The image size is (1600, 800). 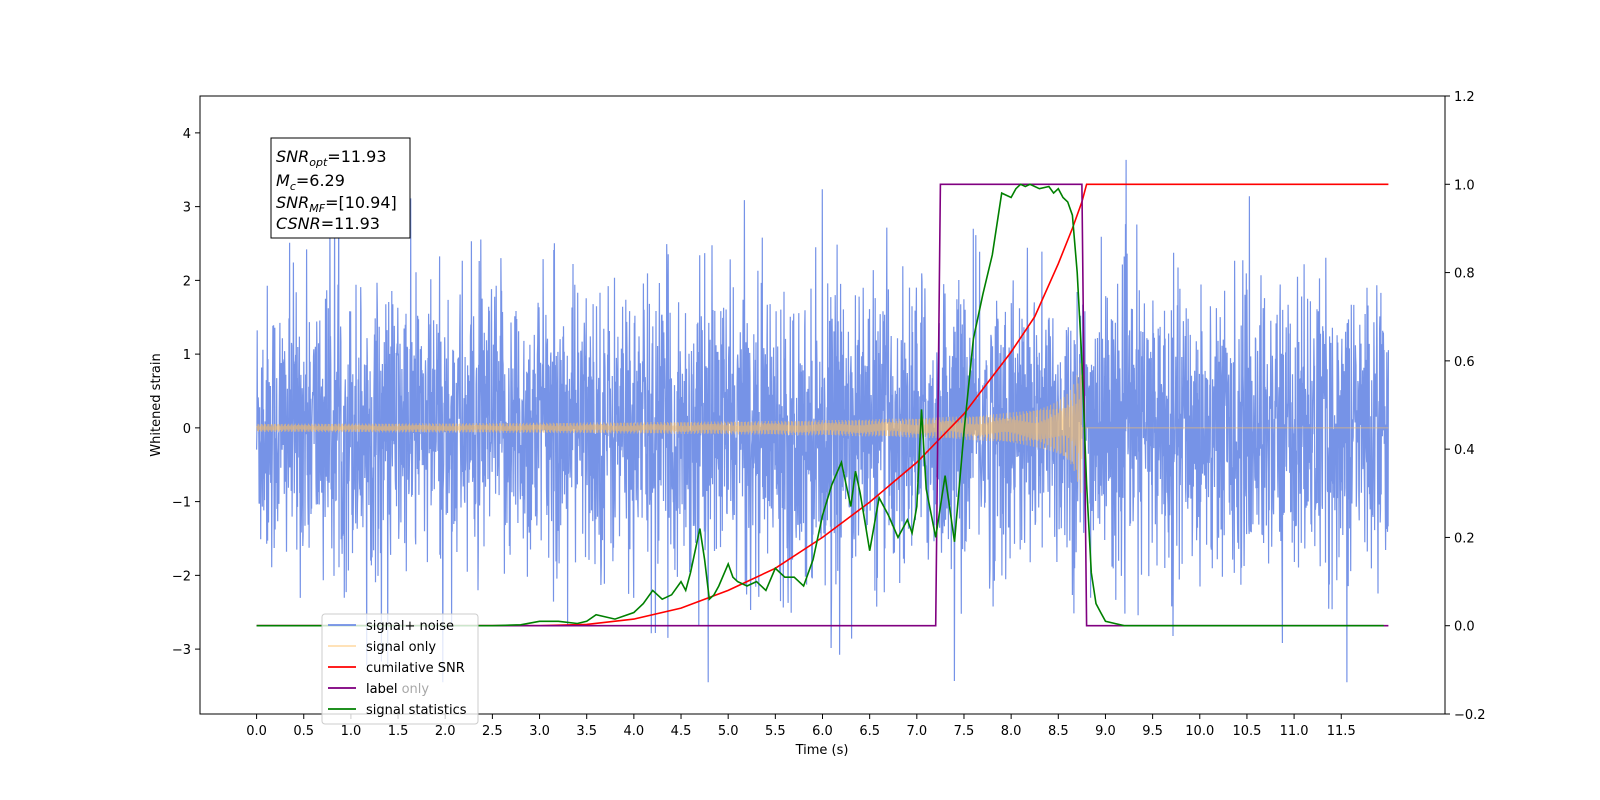 What do you see at coordinates (539, 731) in the screenshot?
I see `x-tick-label: 3.0` at bounding box center [539, 731].